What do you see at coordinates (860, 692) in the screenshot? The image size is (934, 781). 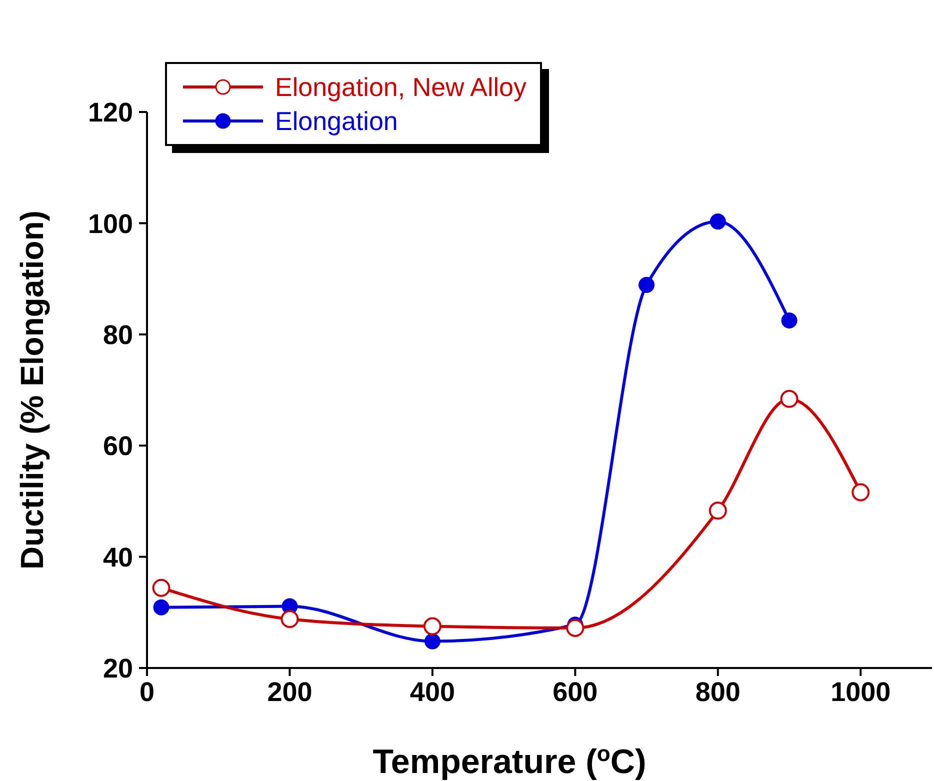 I see `x-tick-label: 1000` at bounding box center [860, 692].